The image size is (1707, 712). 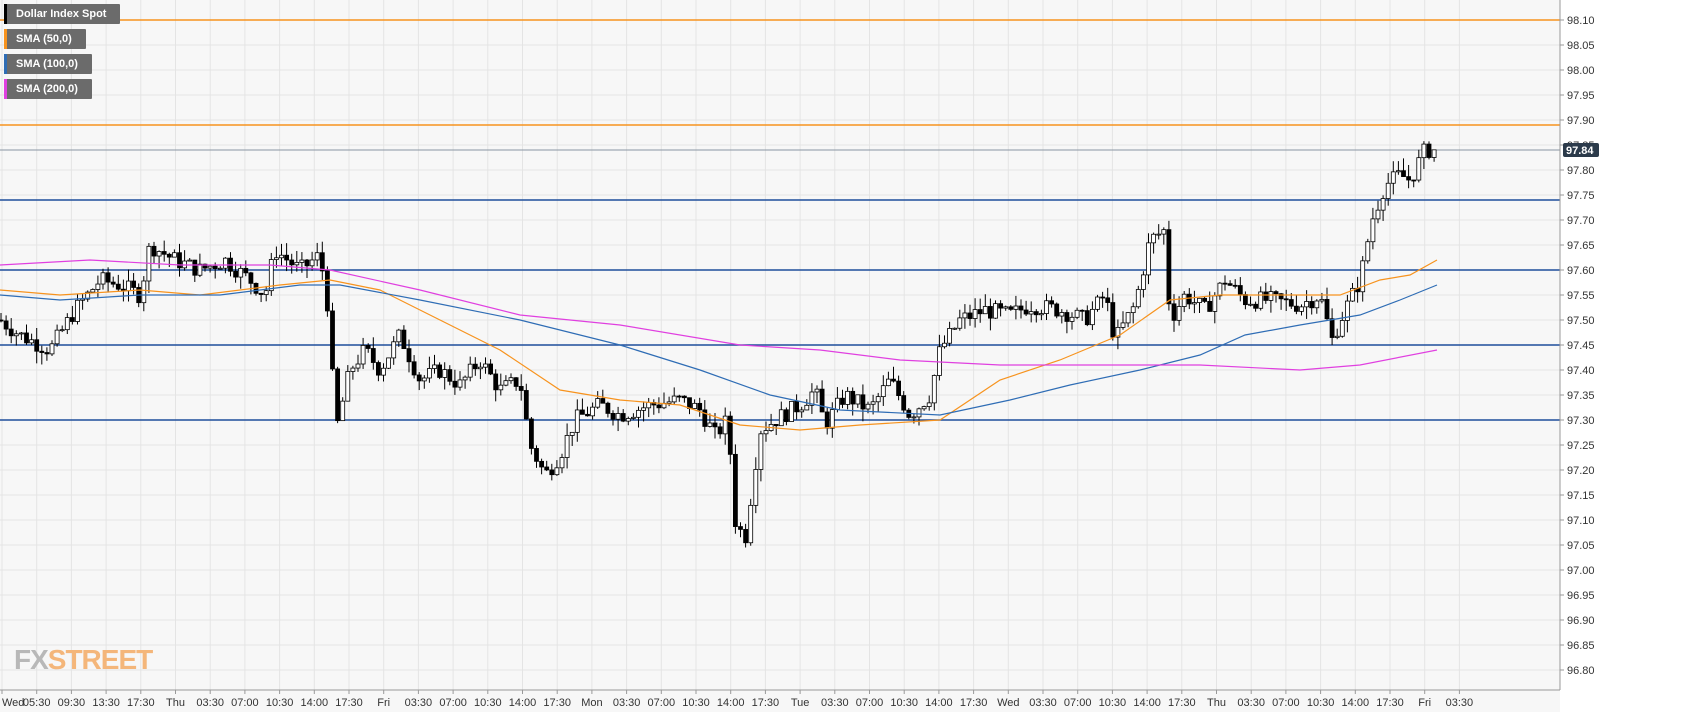 What do you see at coordinates (1581, 521) in the screenshot?
I see `y-tick-label: 97.10` at bounding box center [1581, 521].